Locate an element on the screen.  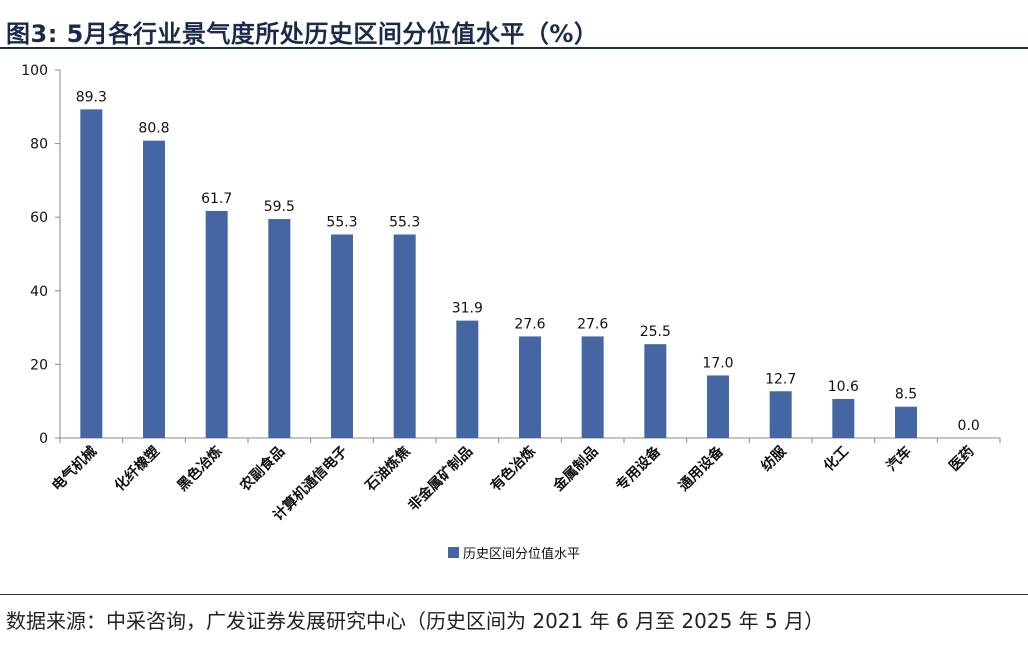
footer-divider is located at coordinates (514, 594).